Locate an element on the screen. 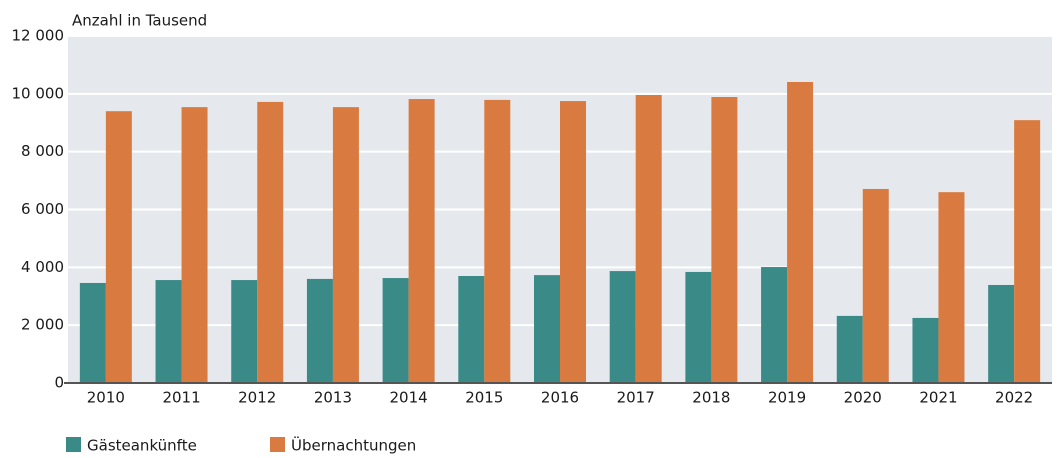 The image size is (1057, 458). x-tick-label: 2014 is located at coordinates (409, 398).